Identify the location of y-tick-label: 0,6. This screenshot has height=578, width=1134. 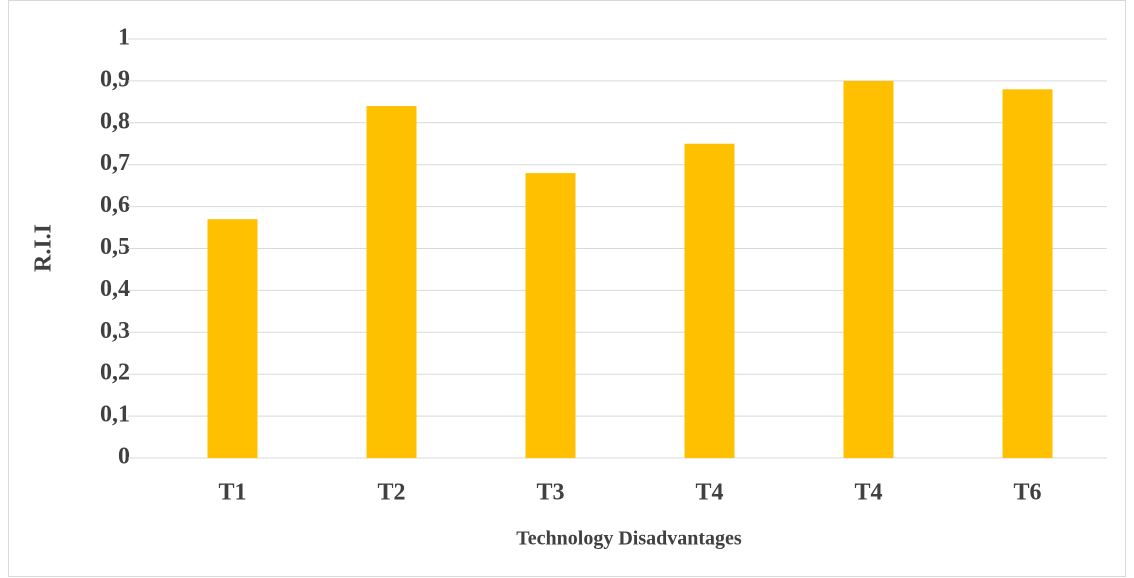
(115, 205).